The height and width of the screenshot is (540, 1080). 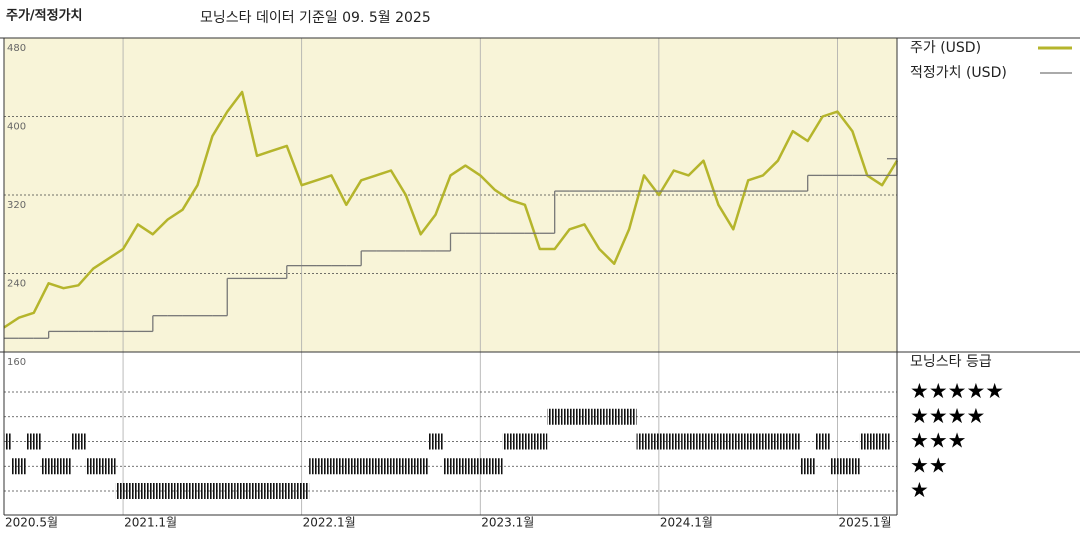 I want to click on rating-title: 모닝스타 등급, so click(x=951, y=362).